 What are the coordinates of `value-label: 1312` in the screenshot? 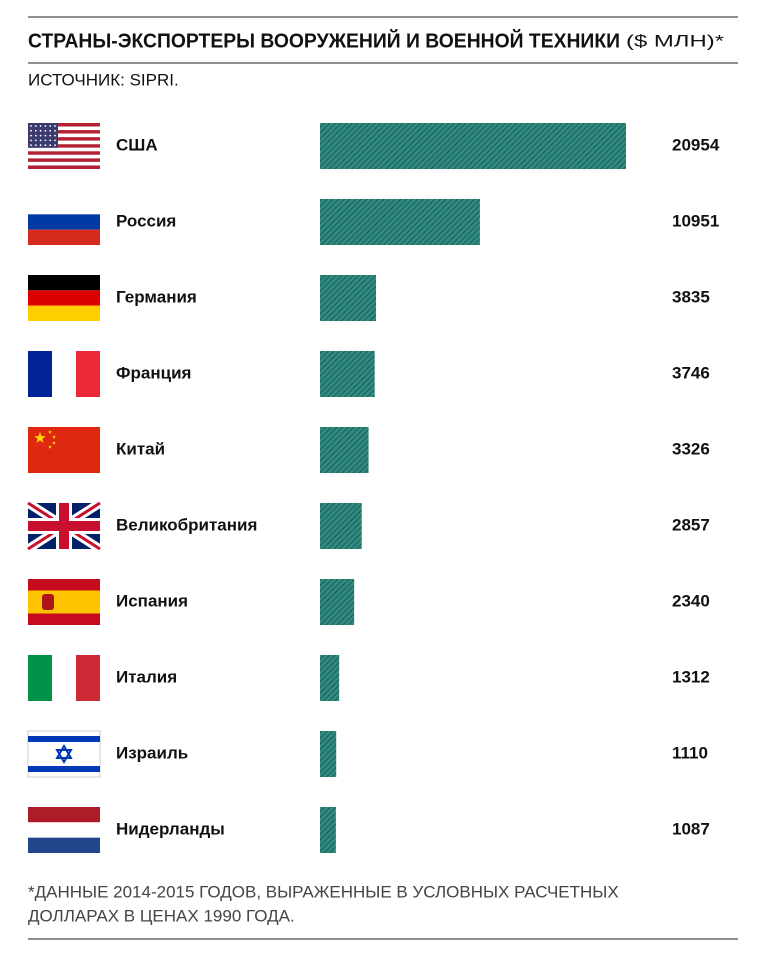 It's located at (691, 676).